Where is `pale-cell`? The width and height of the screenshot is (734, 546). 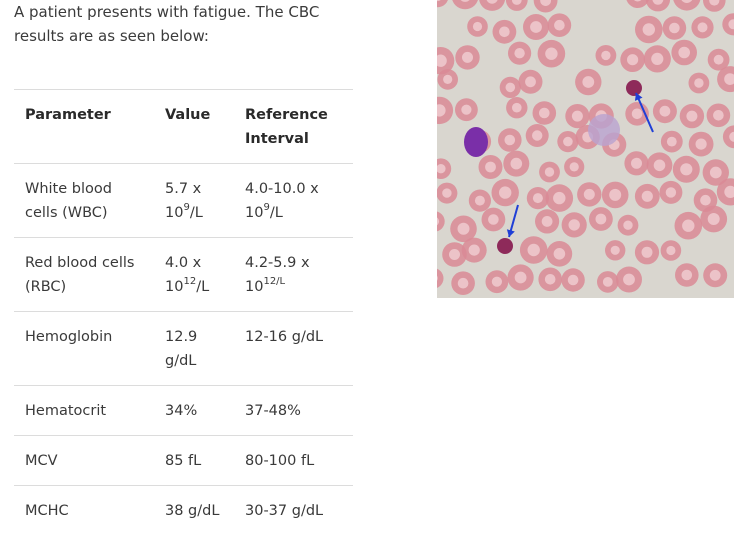
pale-cell is located at coordinates (604, 130).